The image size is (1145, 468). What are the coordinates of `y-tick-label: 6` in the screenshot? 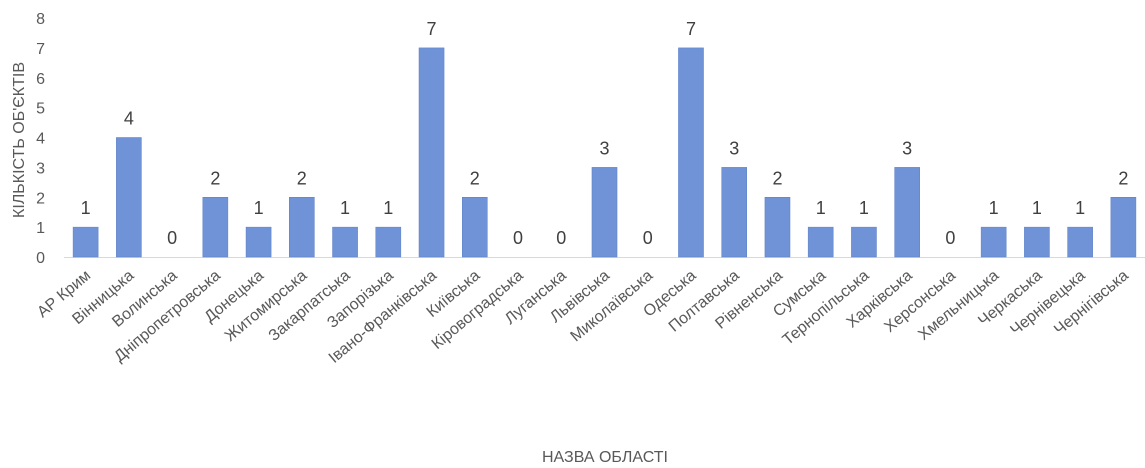 It's located at (40, 79).